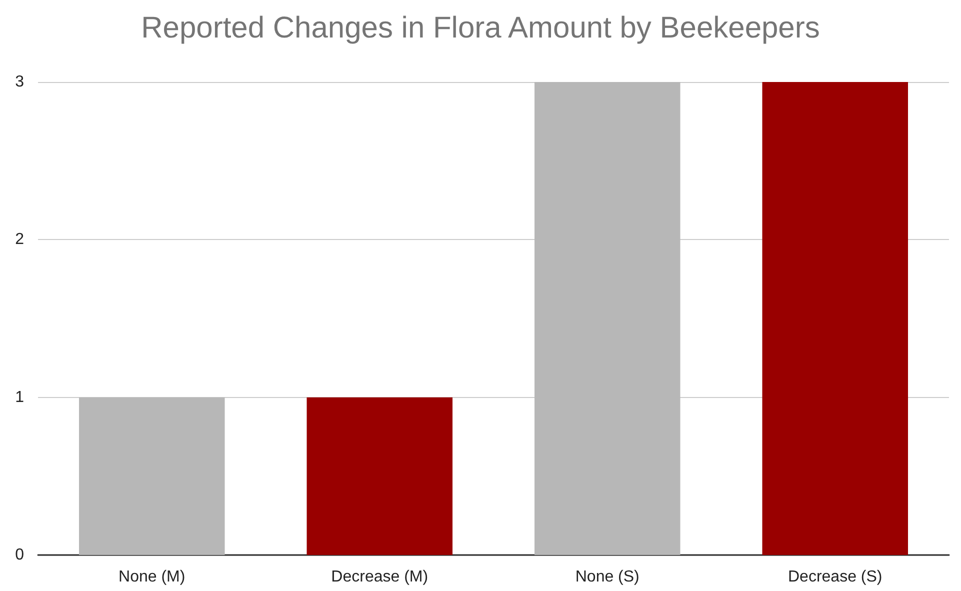 The width and height of the screenshot is (961, 591). Describe the element at coordinates (152, 577) in the screenshot. I see `x-tick-label: None (M)` at that location.